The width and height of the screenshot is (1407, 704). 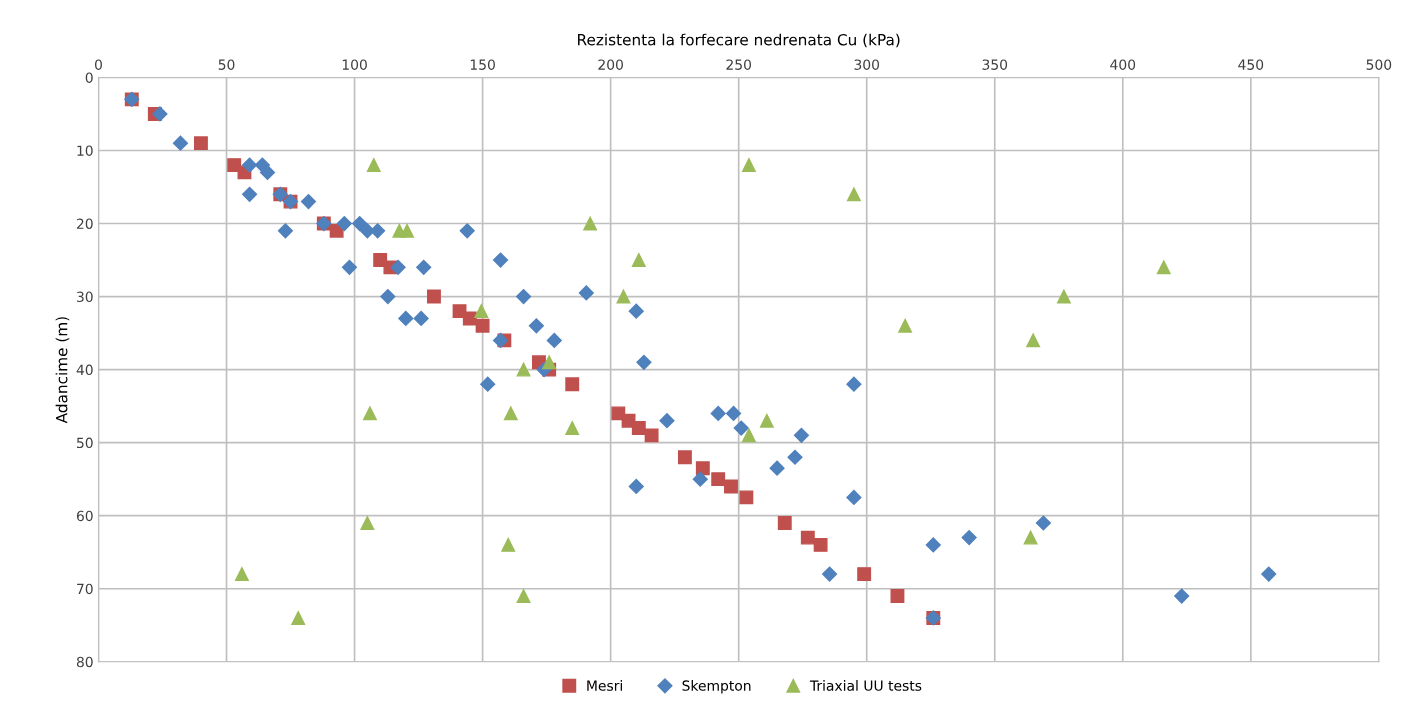 I want to click on x-tick-label: 450, so click(x=1251, y=64).